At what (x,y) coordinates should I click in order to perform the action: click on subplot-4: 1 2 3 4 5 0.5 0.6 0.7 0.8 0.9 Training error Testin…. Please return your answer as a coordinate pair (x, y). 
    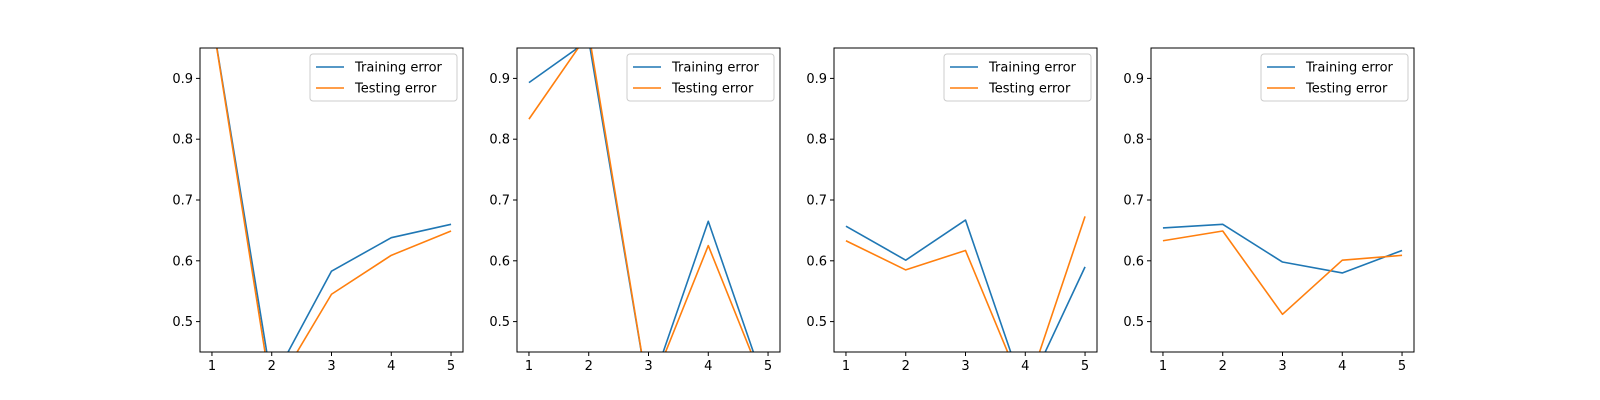
    Looking at the image, I should click on (1269, 210).